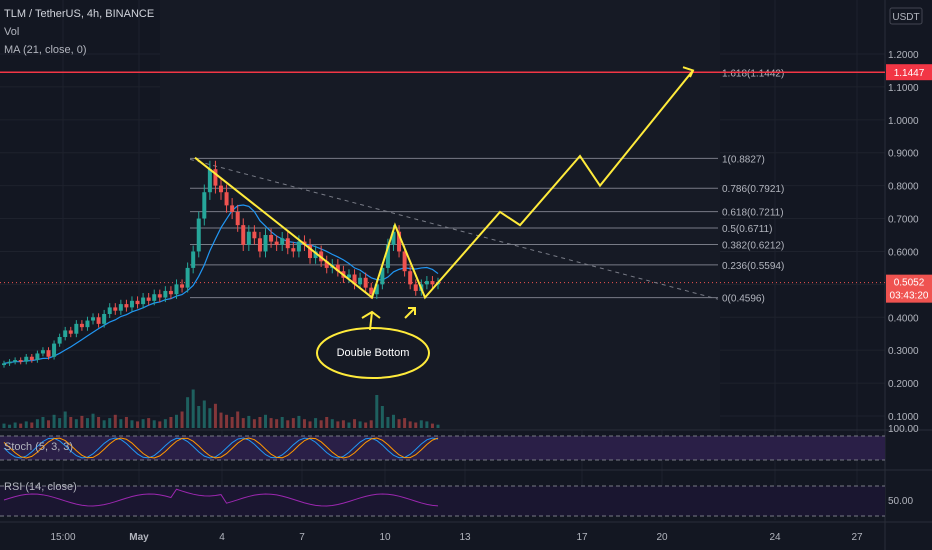  I want to click on ma-legend: MA (21, close, 0), so click(45, 50).